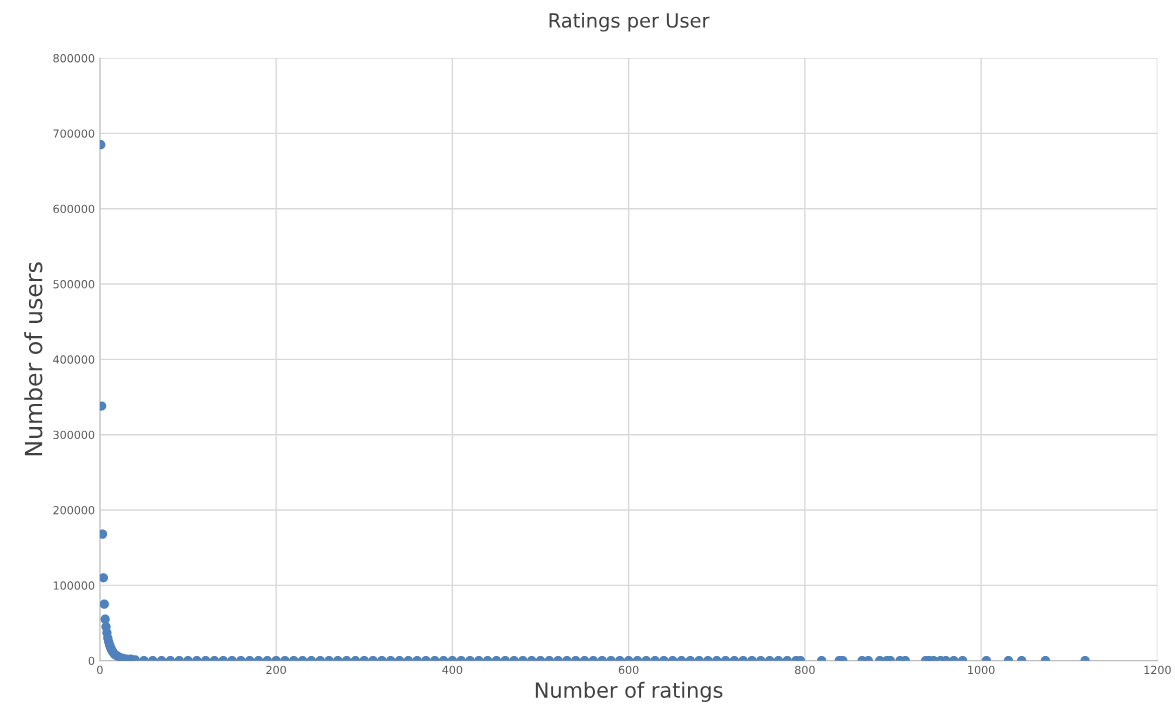 The width and height of the screenshot is (1175, 726). What do you see at coordinates (74, 435) in the screenshot?
I see `y-tick-label: 300000` at bounding box center [74, 435].